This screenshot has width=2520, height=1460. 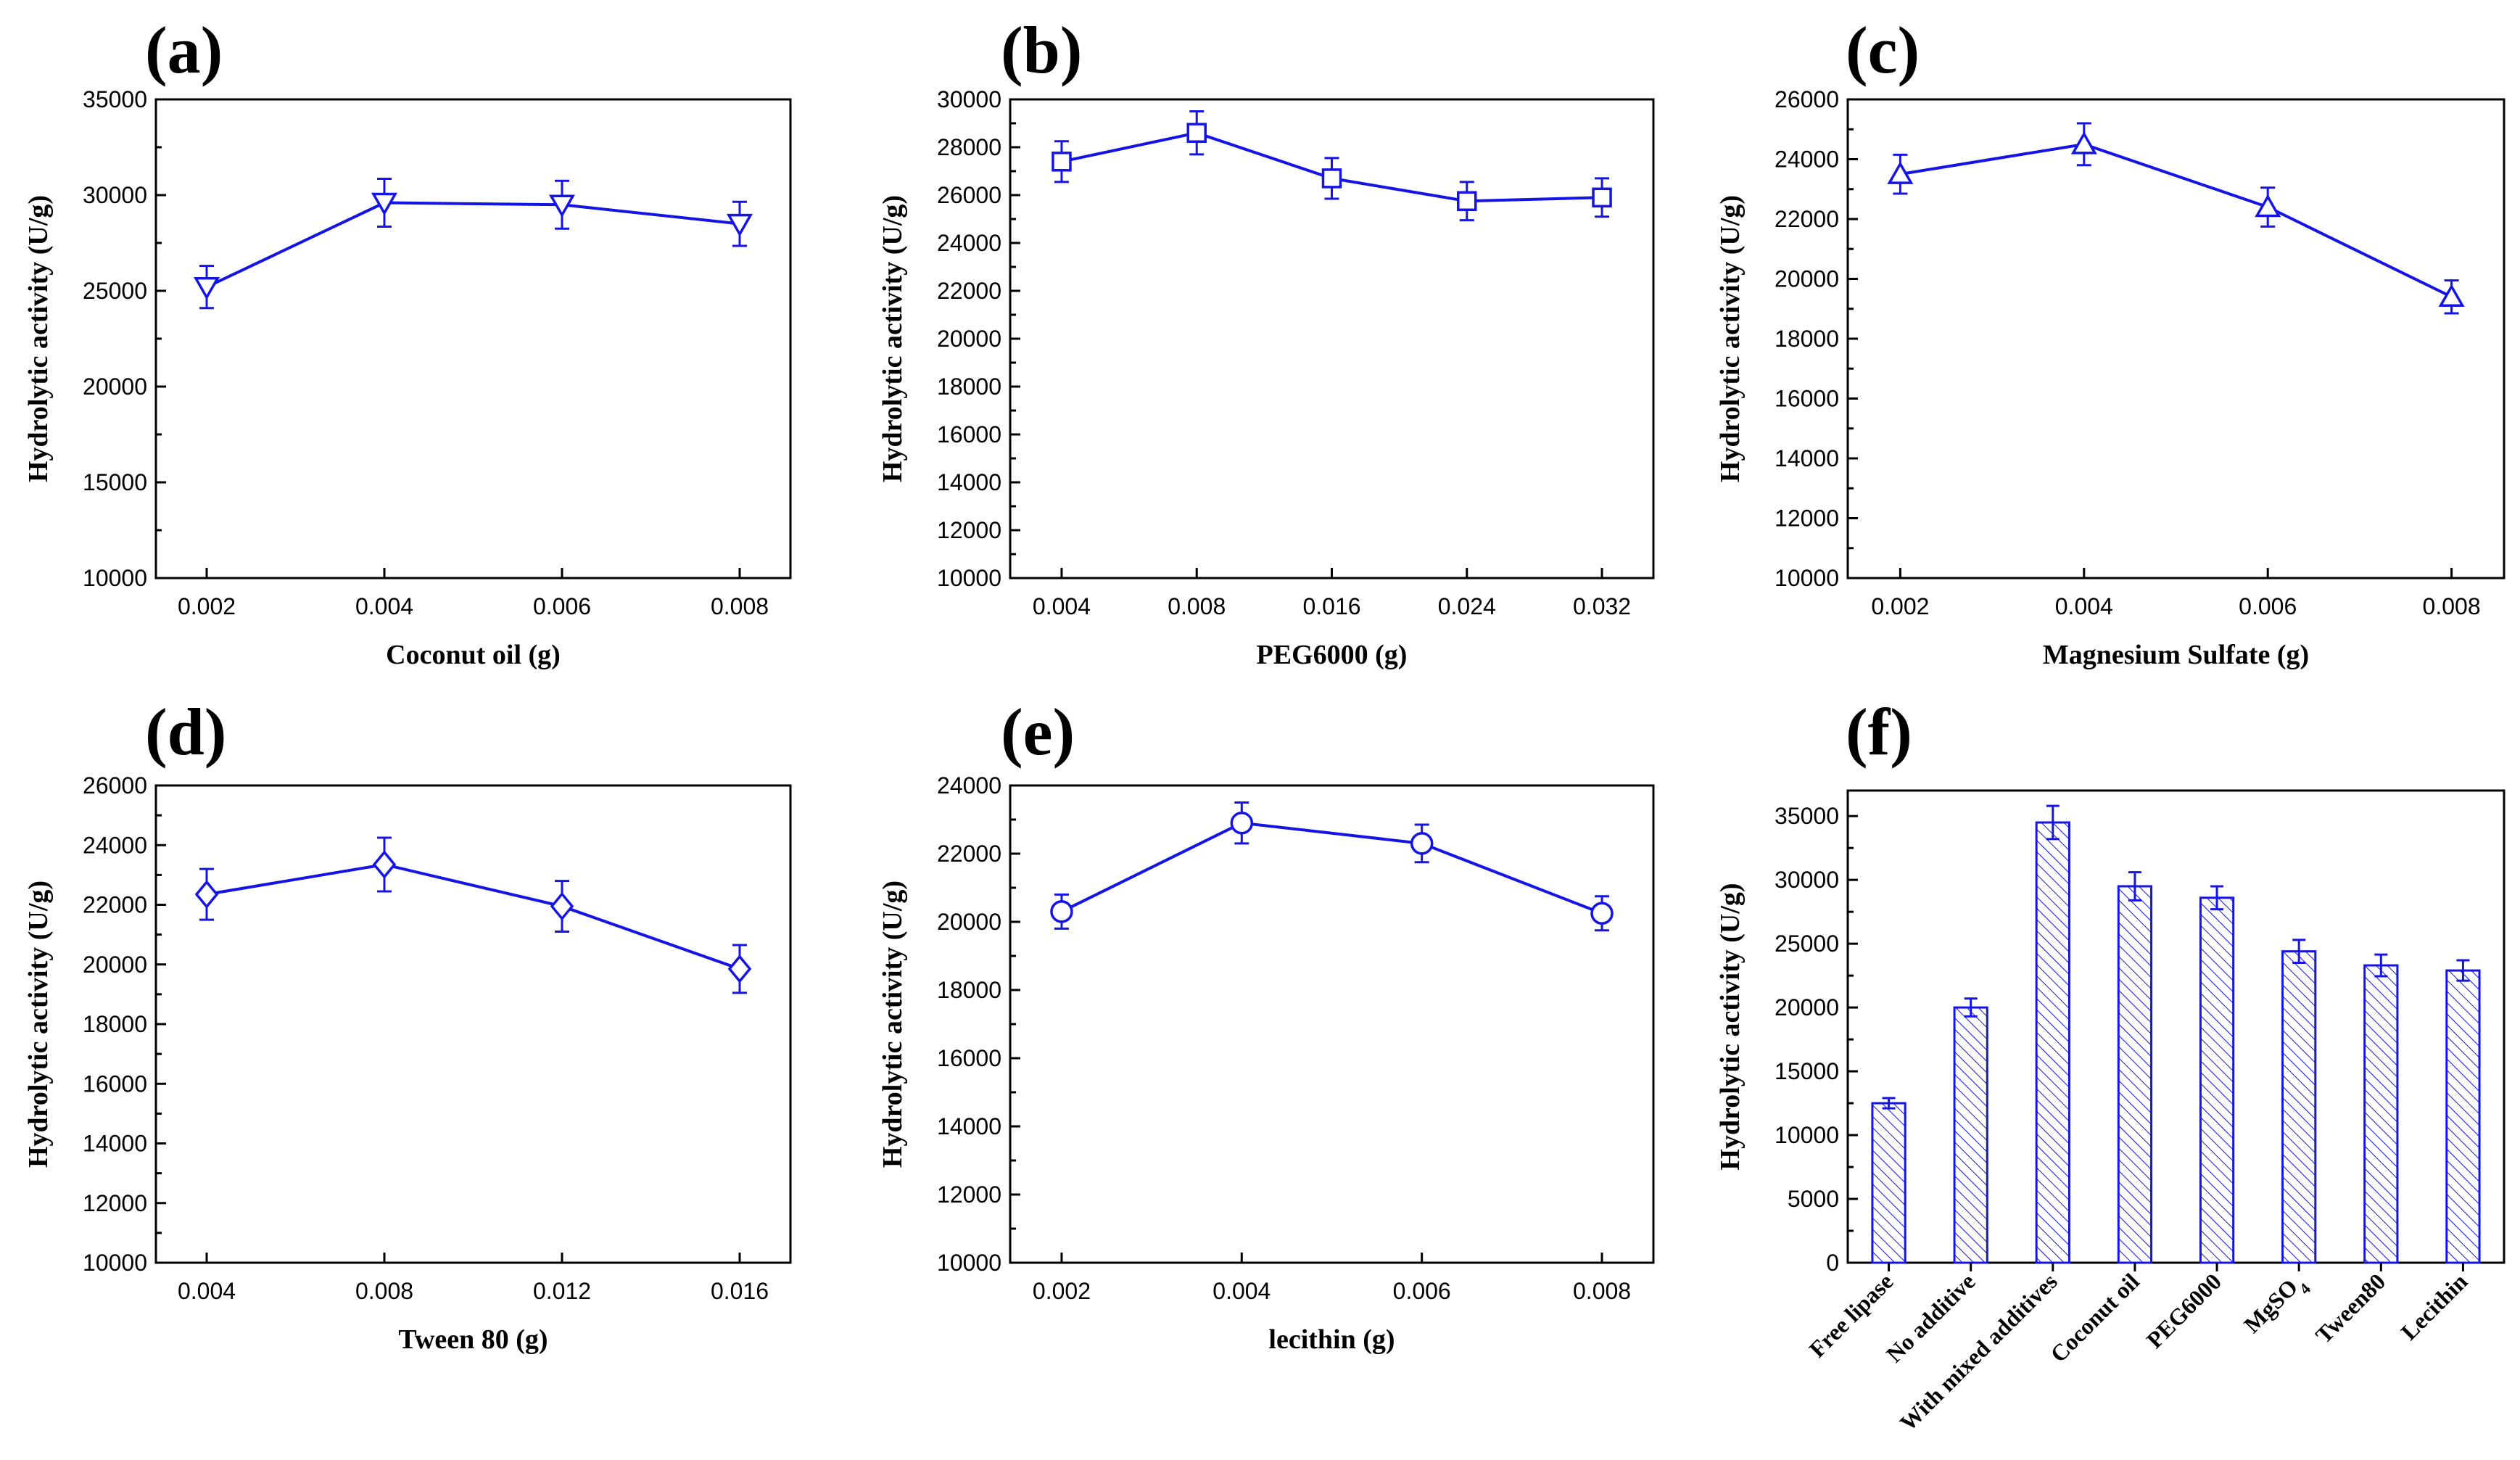 What do you see at coordinates (1807, 944) in the screenshot?
I see `y-tick-label: 25000` at bounding box center [1807, 944].